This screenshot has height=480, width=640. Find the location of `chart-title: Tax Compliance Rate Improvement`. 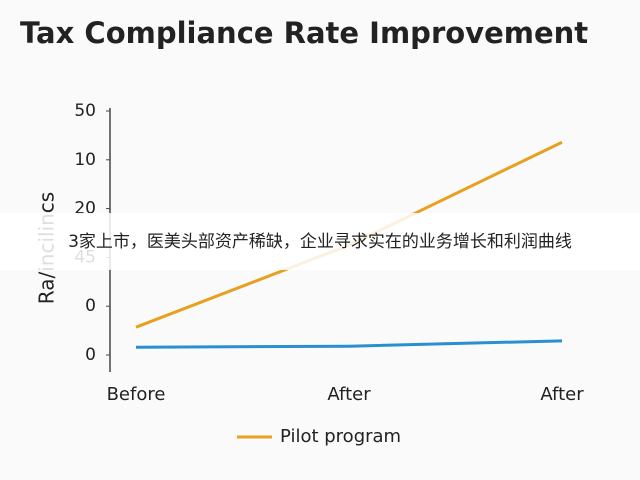

chart-title: Tax Compliance Rate Improvement is located at coordinates (304, 33).